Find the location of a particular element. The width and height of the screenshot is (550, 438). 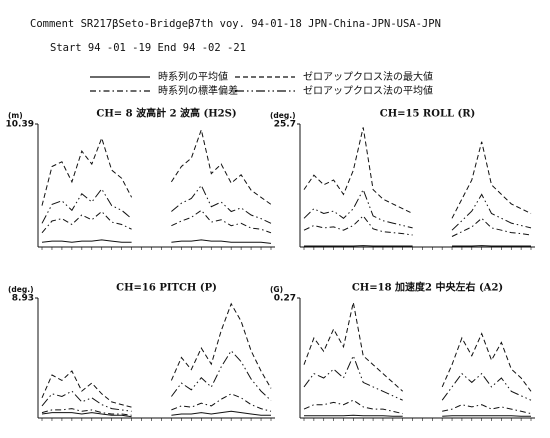

legend-label: ゼロアップクロス法の最大値 is located at coordinates (368, 76).